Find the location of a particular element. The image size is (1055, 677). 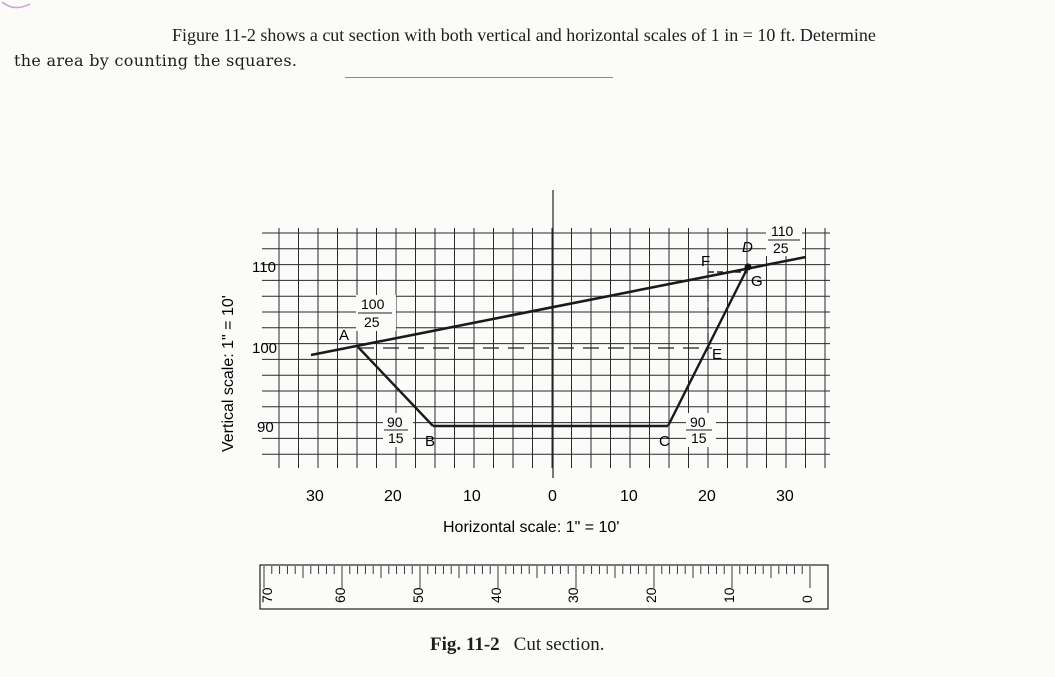

elevation-label-90: 90 is located at coordinates (265, 427).